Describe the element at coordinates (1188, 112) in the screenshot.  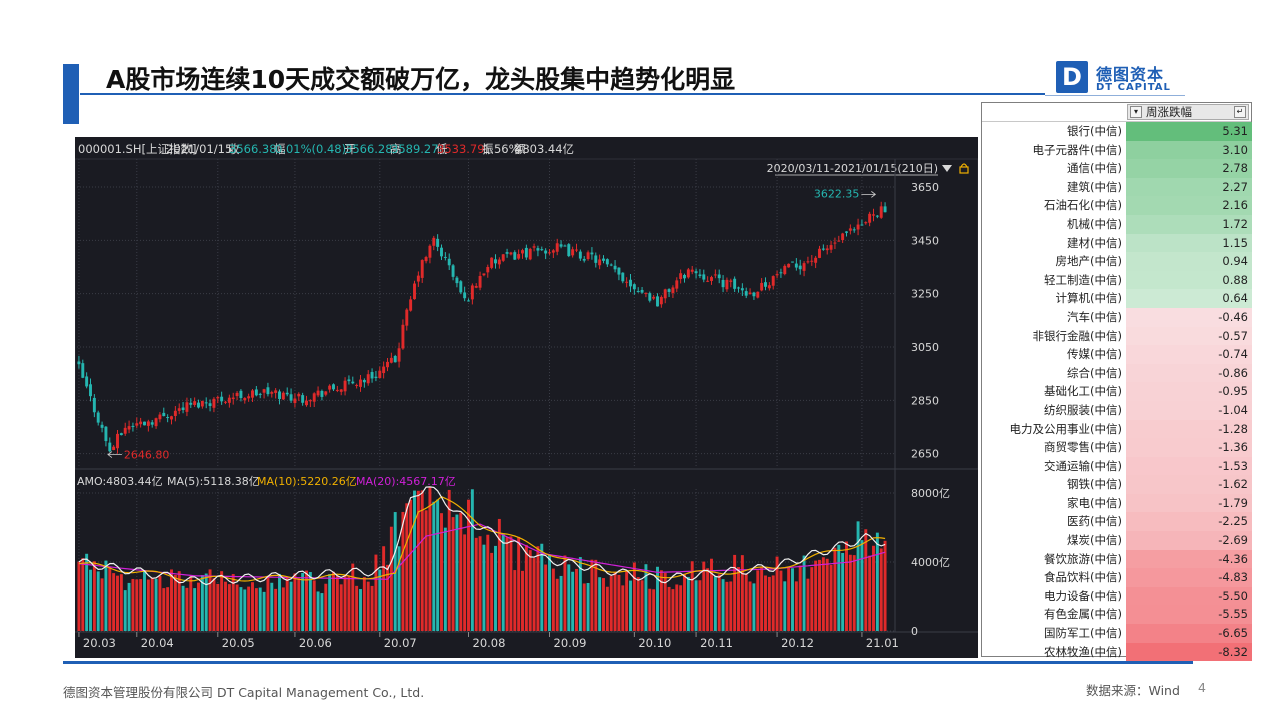
I see `table-header-cell: ▾ 周涨跌幅 ↵` at that location.